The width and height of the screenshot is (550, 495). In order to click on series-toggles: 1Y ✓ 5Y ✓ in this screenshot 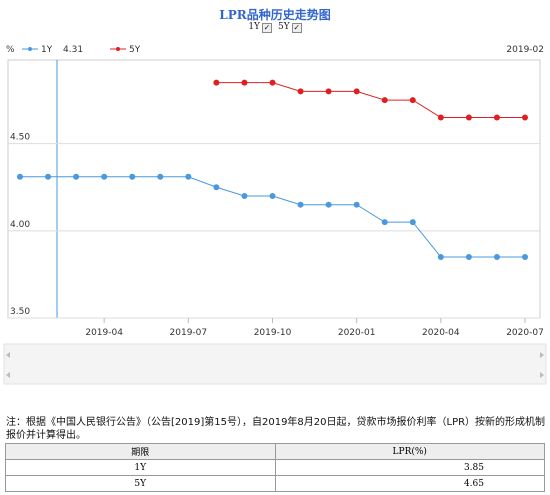, I will do `click(275, 27)`.